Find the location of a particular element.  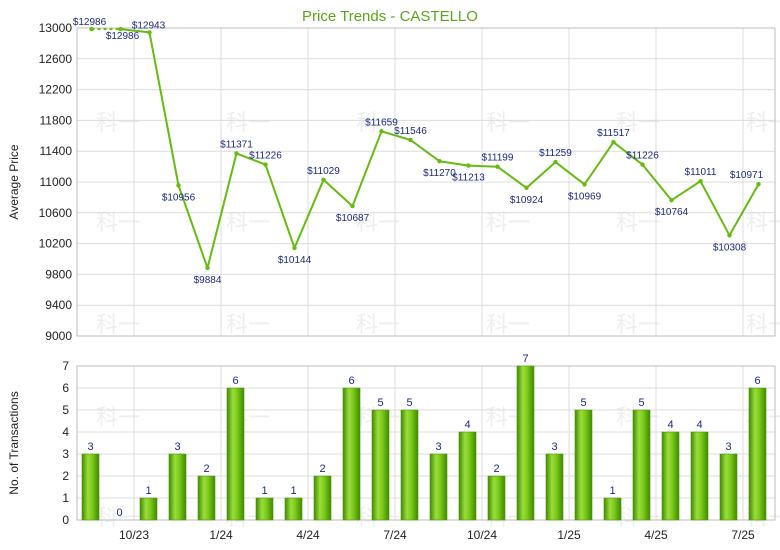

price-tick-label: 9400 is located at coordinates (58, 305).